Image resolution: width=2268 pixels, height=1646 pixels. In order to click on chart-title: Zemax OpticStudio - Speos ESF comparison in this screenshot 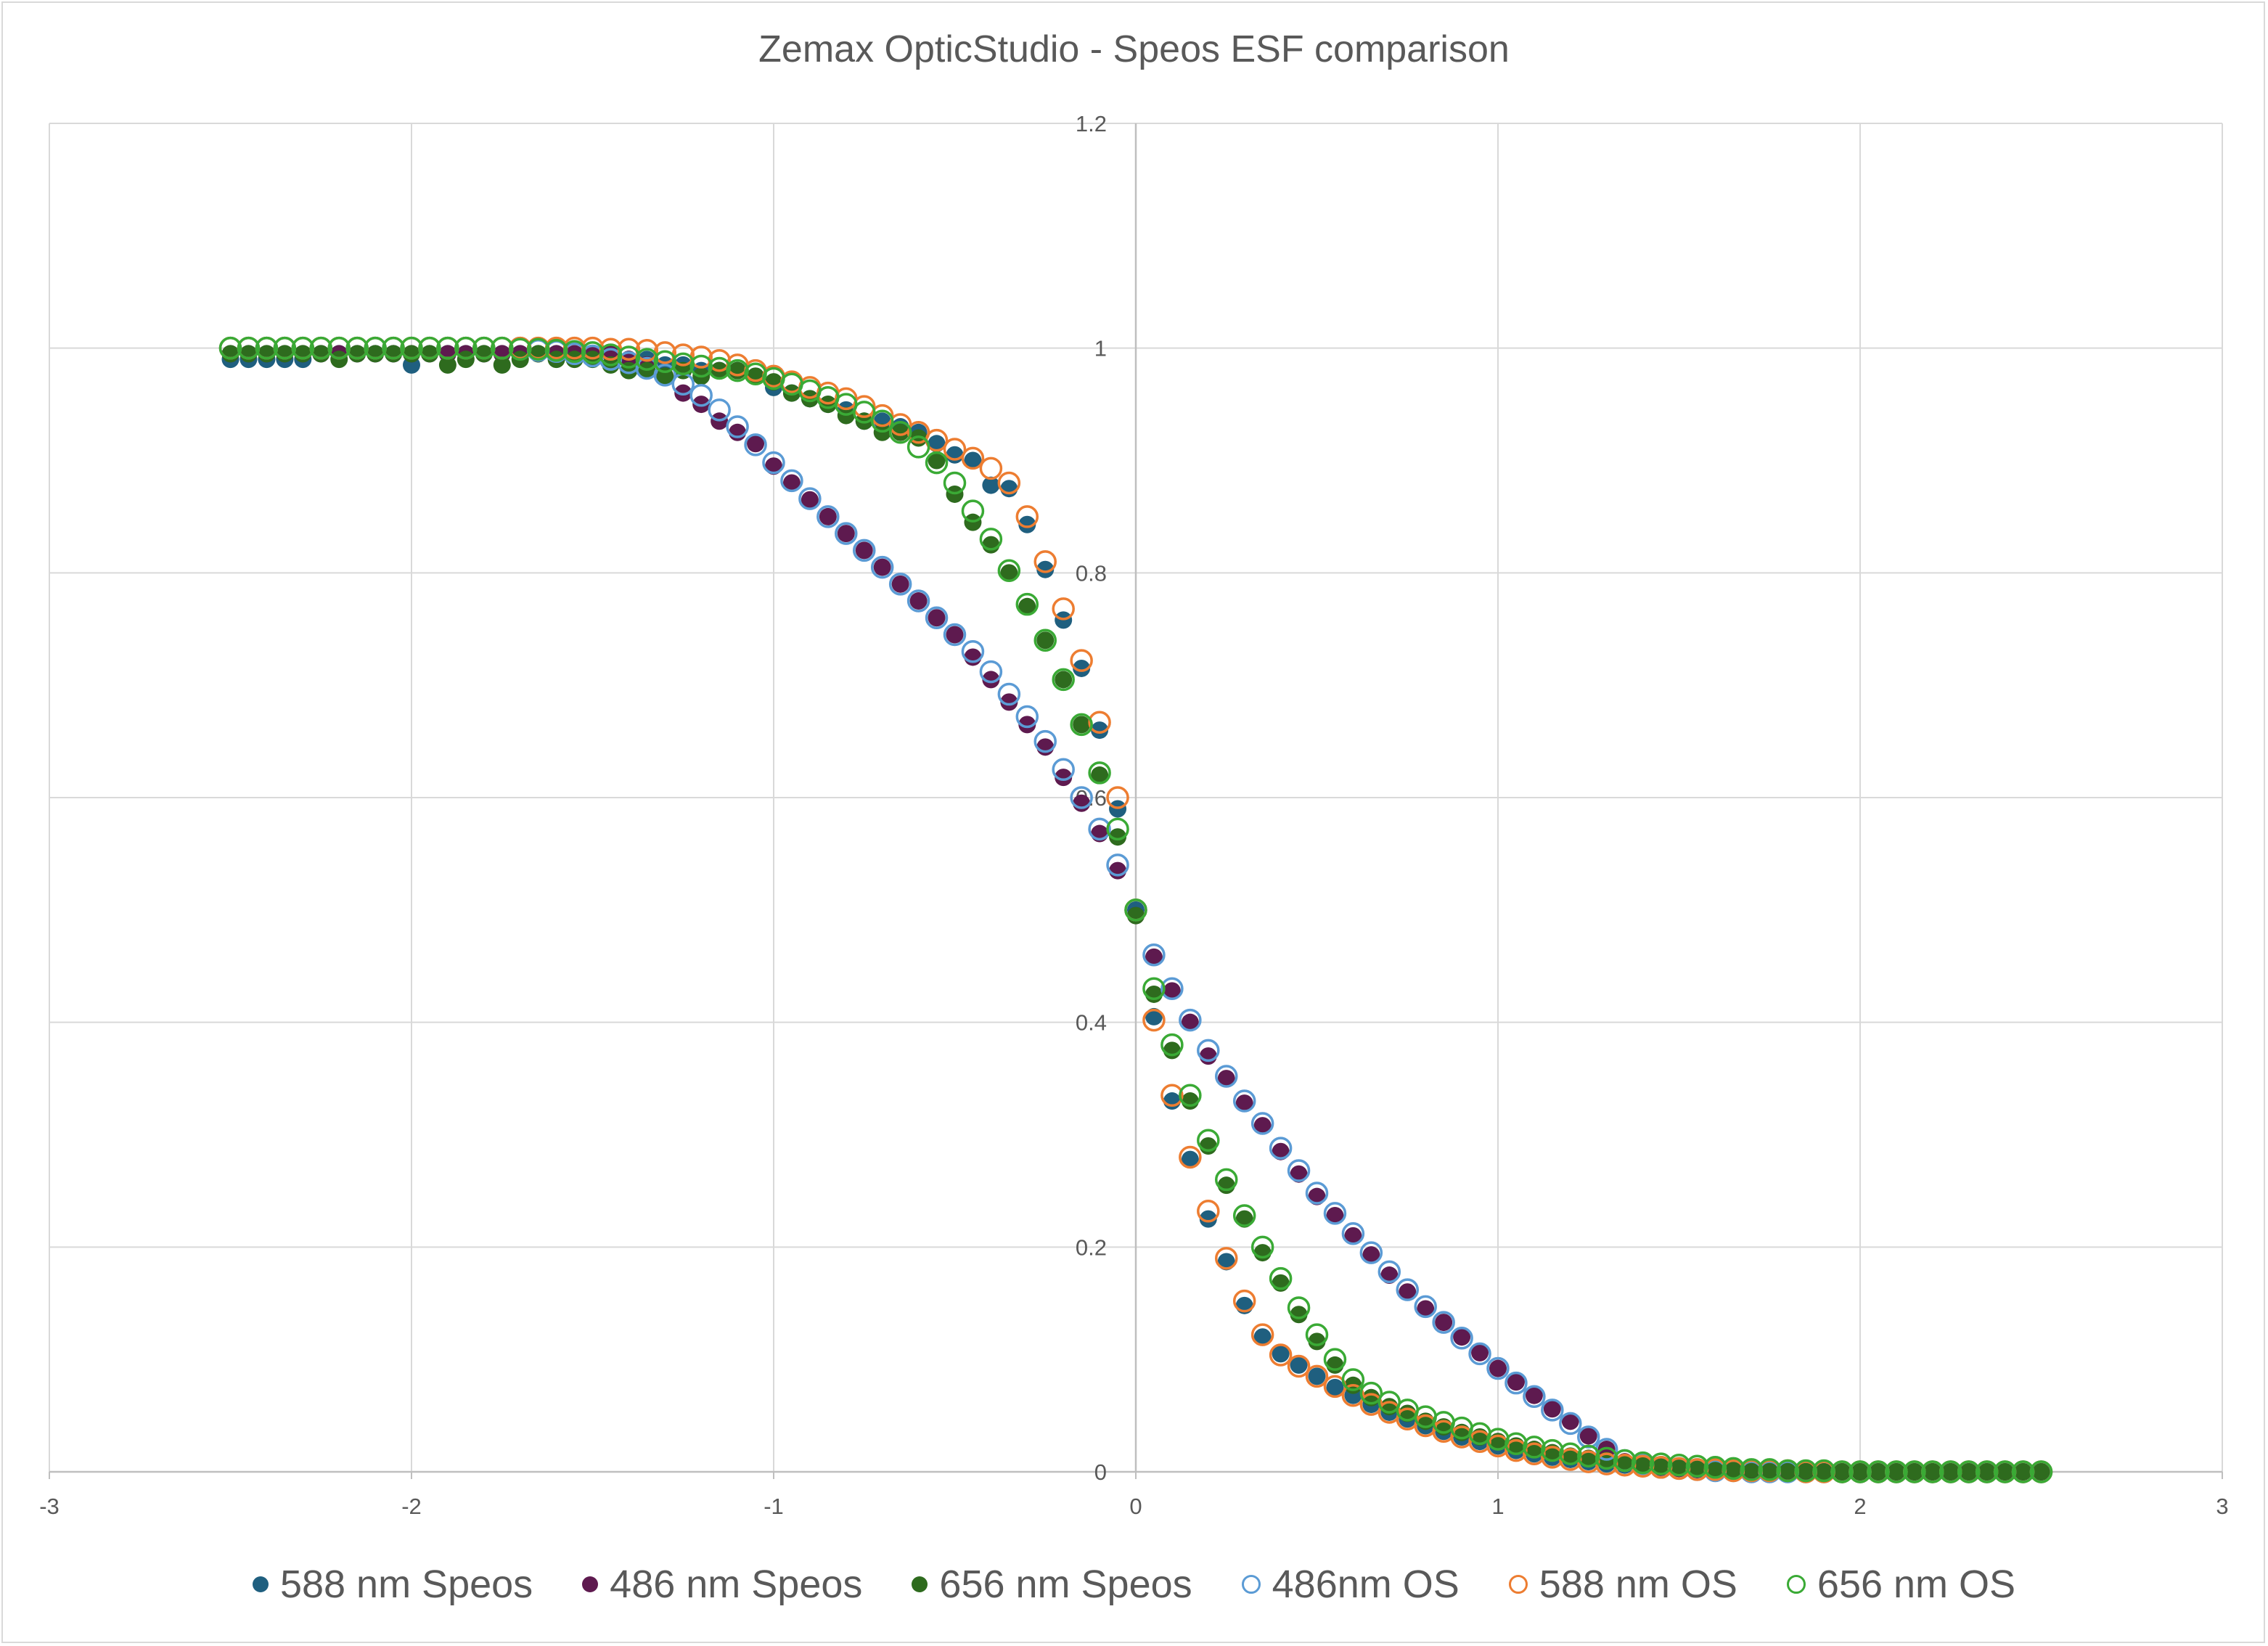, I will do `click(1134, 49)`.